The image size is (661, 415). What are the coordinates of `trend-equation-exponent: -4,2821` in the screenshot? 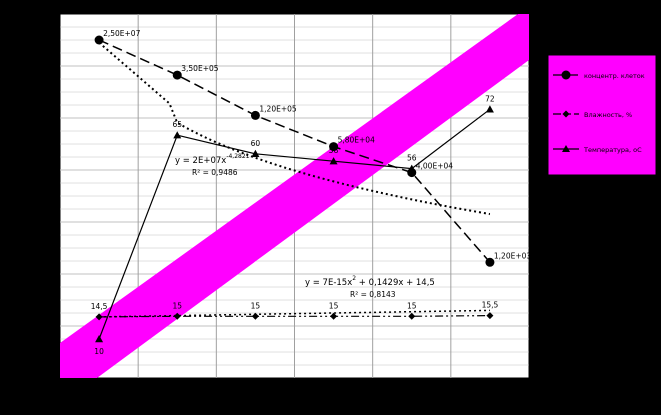 It's located at (237, 156).